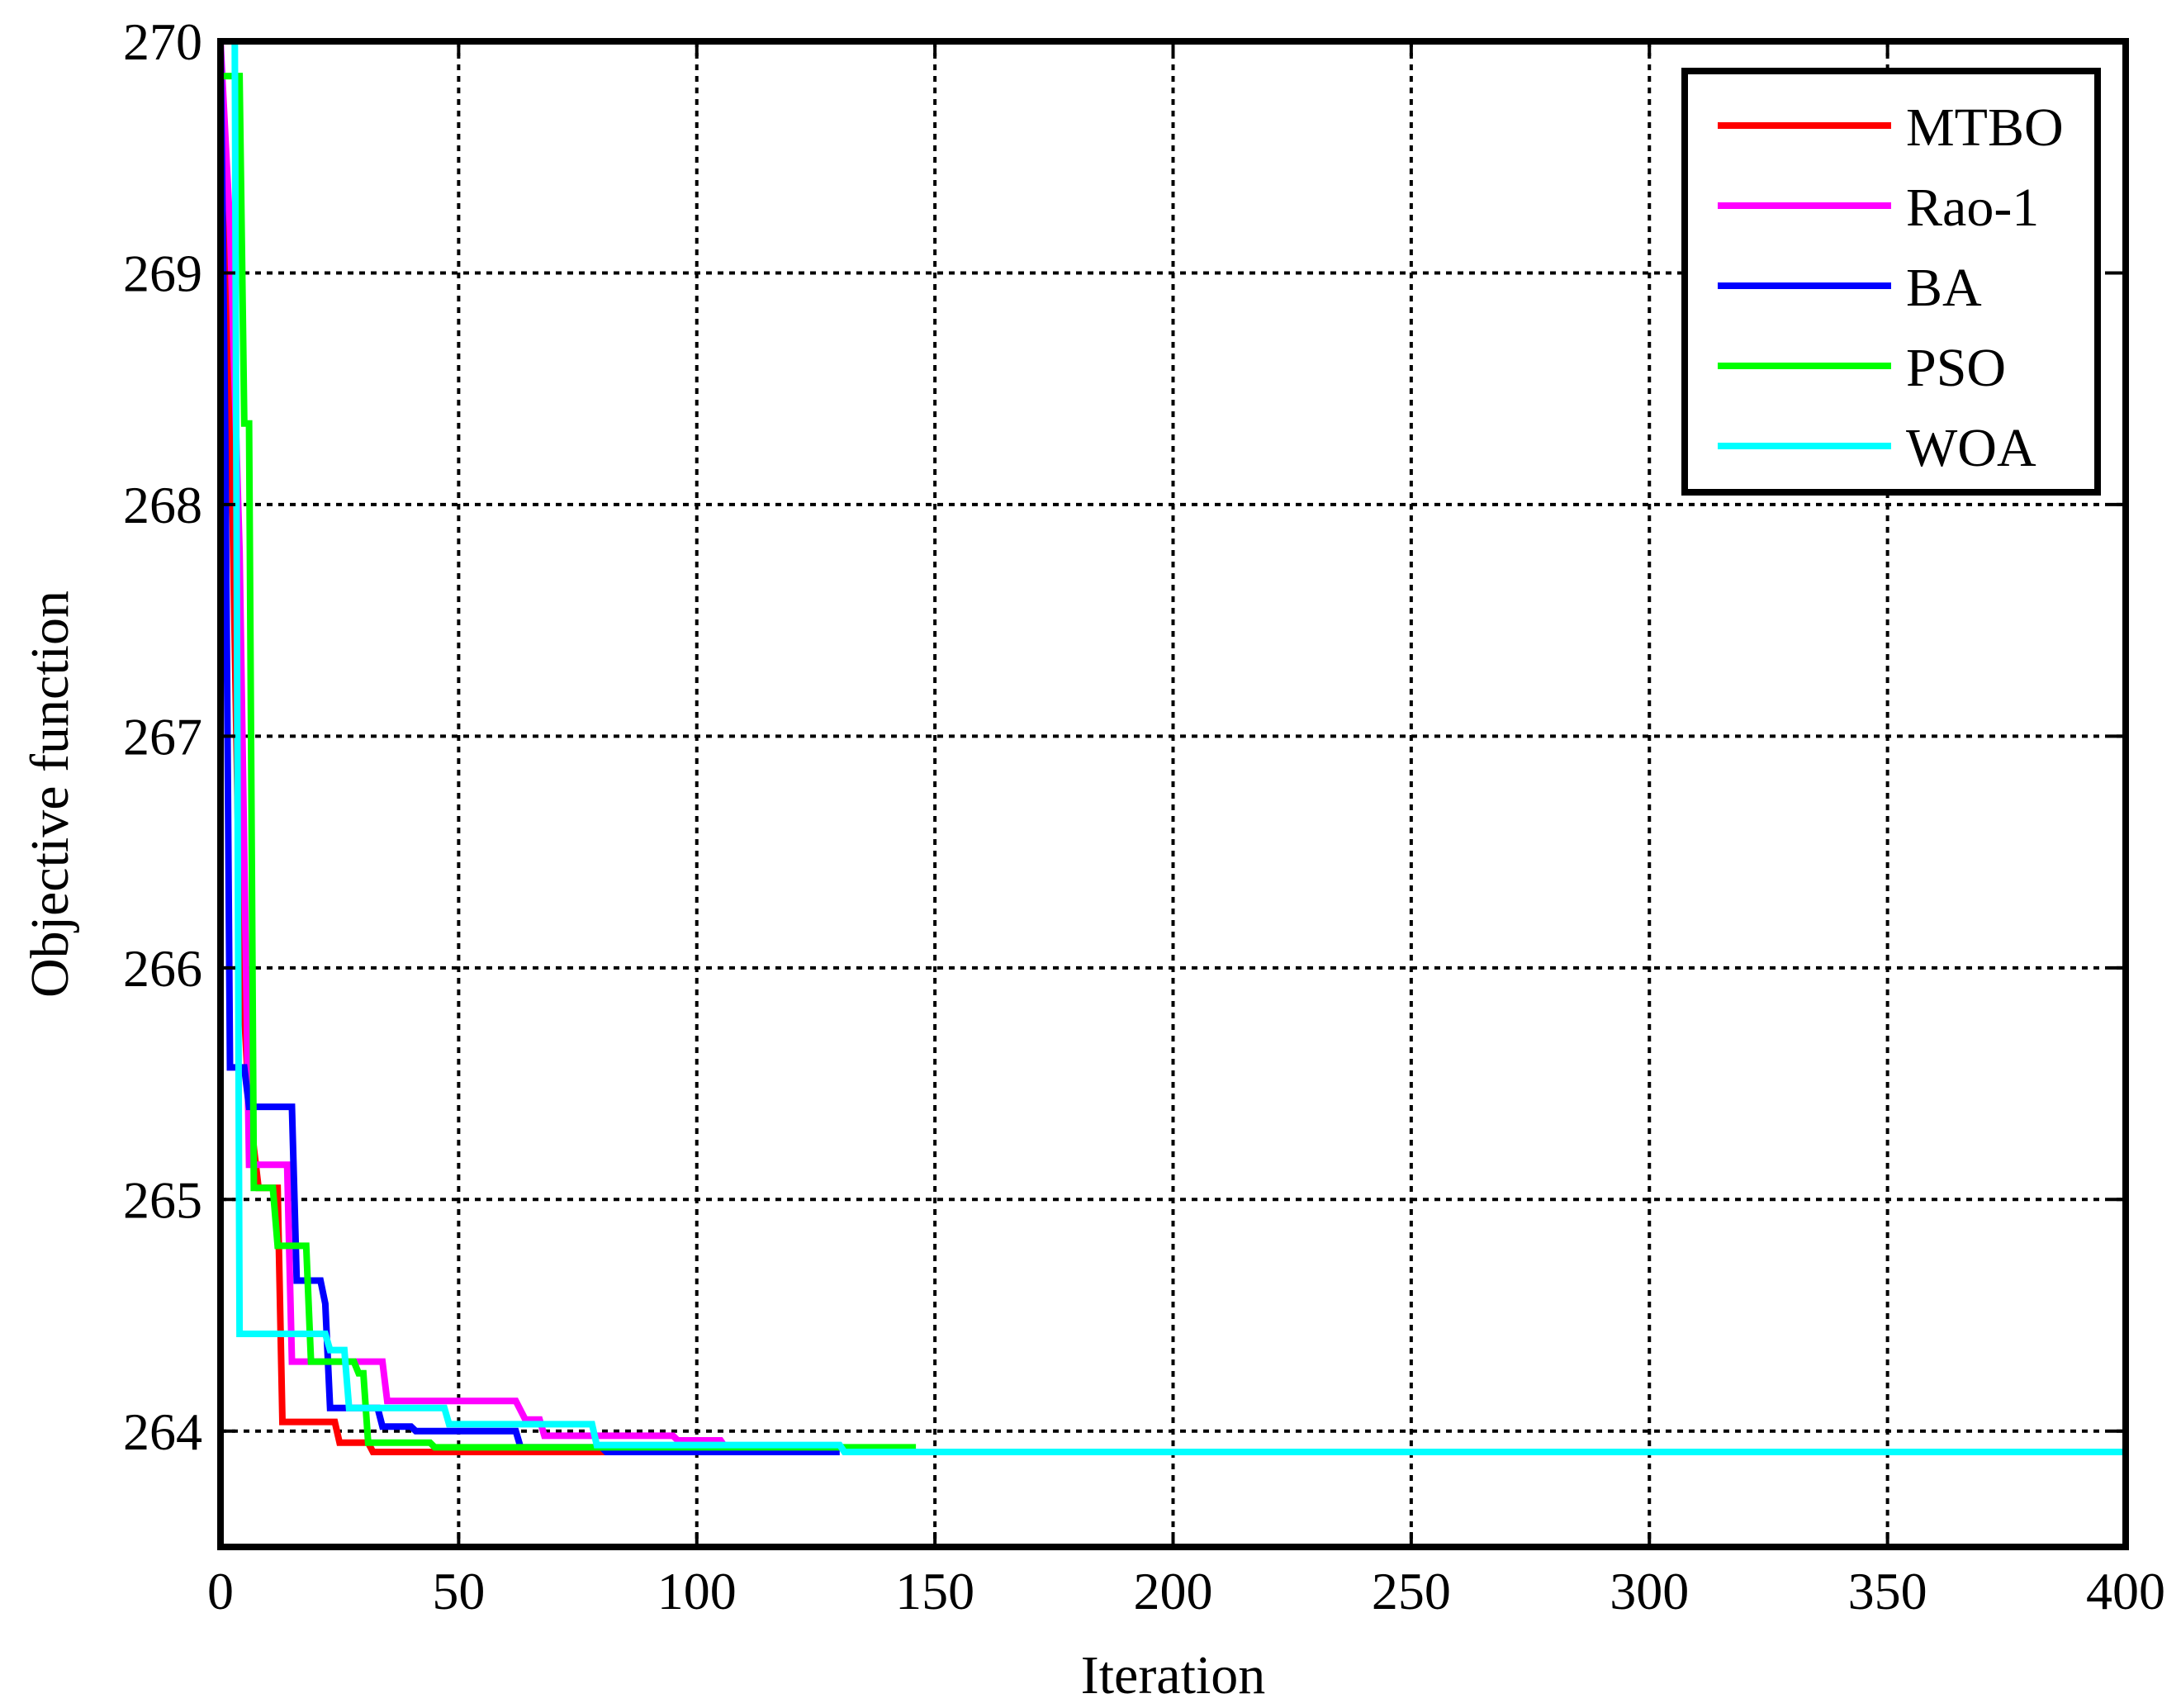 This screenshot has height=1708, width=2181. Describe the element at coordinates (697, 1591) in the screenshot. I see `x-tick-label: 100` at that location.